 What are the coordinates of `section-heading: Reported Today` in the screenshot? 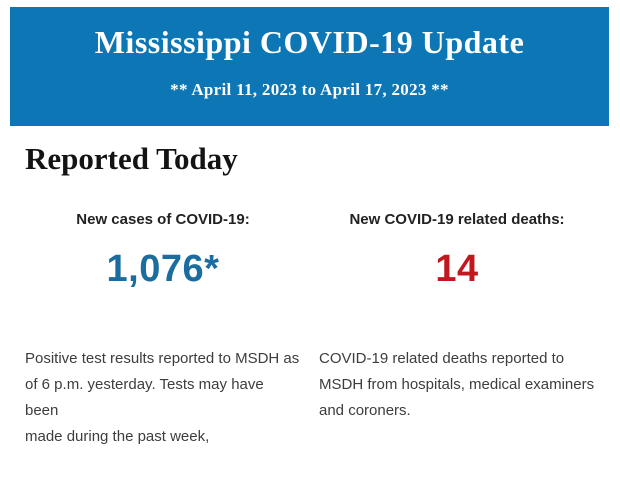 It's located at (131, 158).